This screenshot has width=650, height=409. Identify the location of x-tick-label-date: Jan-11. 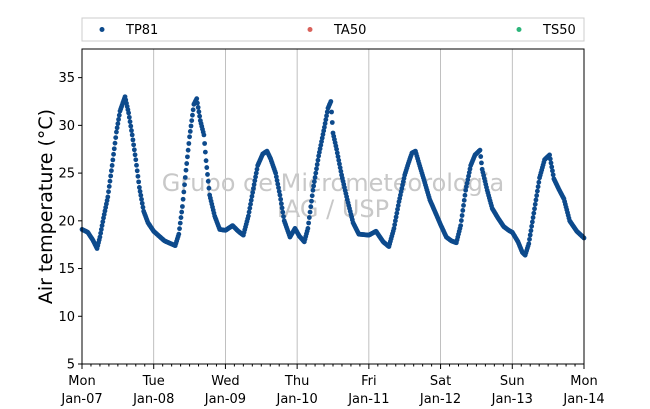
(368, 399).